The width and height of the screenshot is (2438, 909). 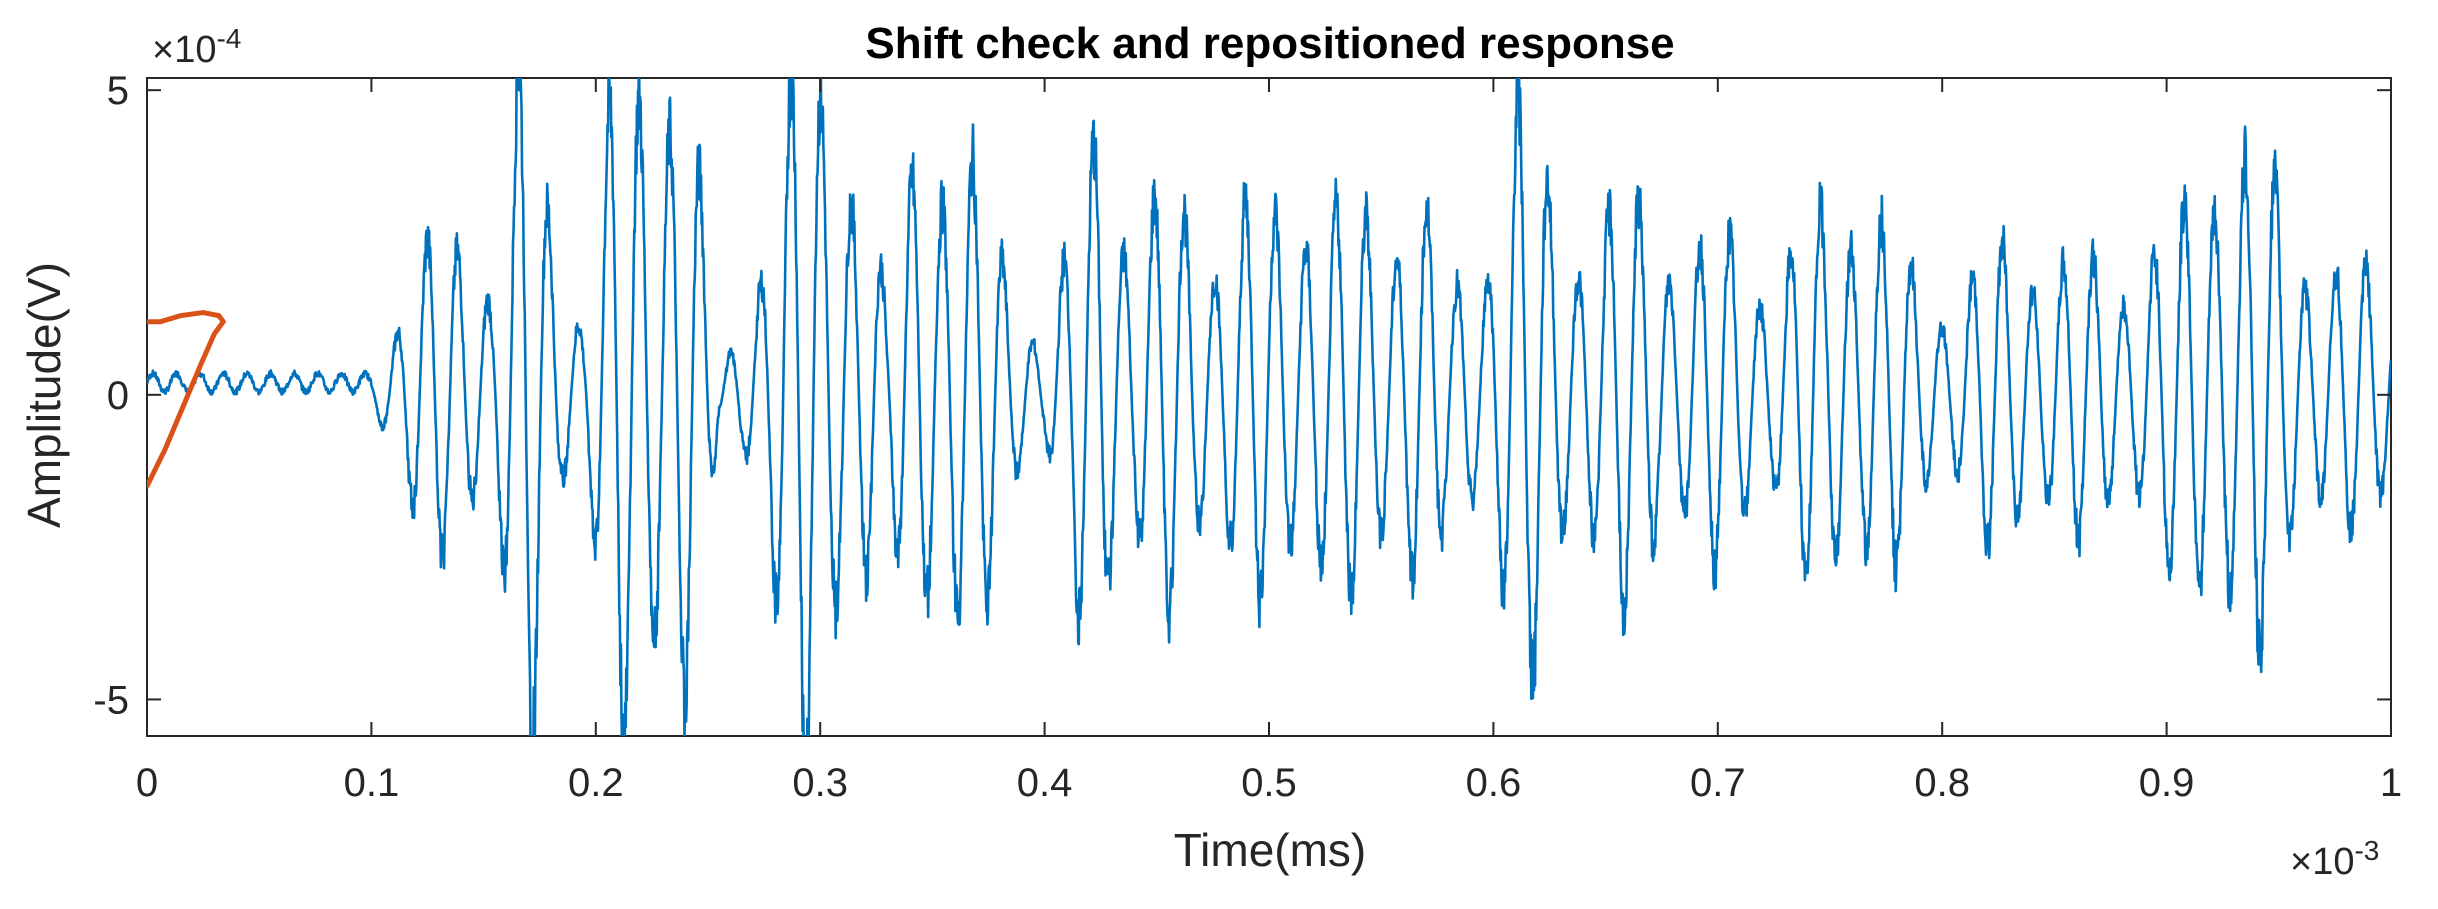 I want to click on x-tick-label: 0.3, so click(x=820, y=783).